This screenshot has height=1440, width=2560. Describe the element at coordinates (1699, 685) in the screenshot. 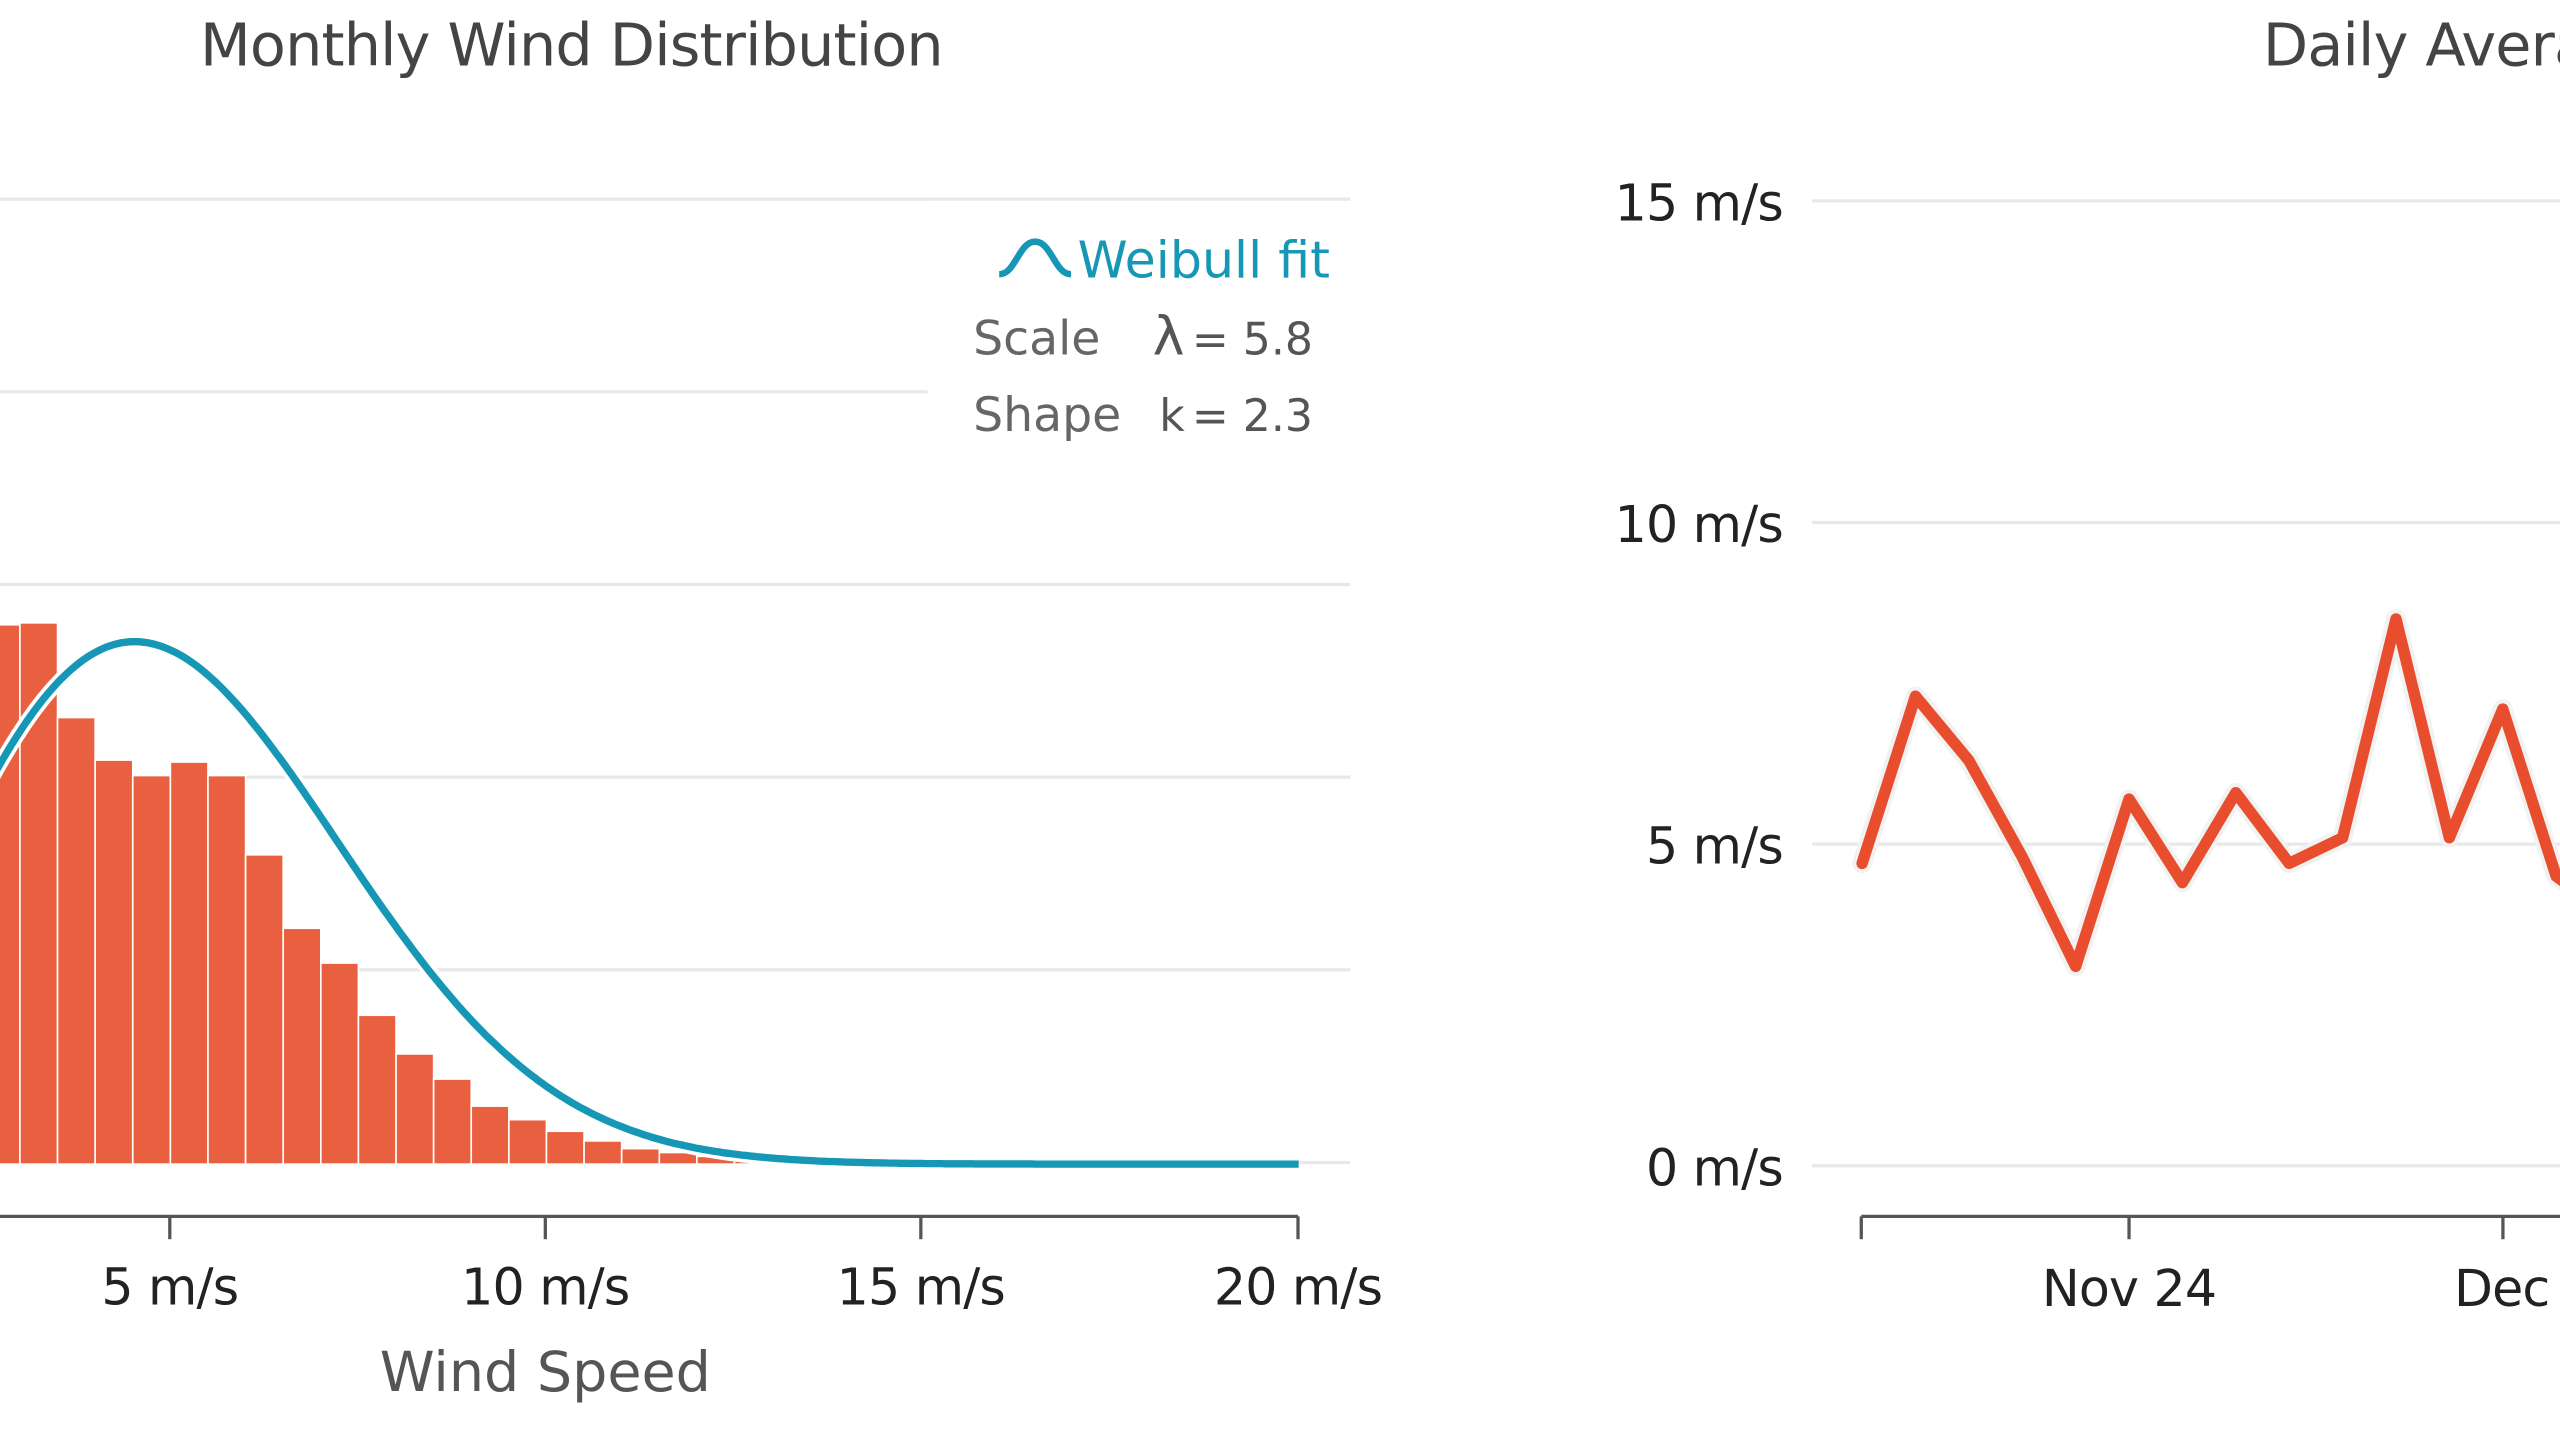

I see `daily-y-axis: 0 m/s 5 m/s 10 m/s 15 m/s` at that location.